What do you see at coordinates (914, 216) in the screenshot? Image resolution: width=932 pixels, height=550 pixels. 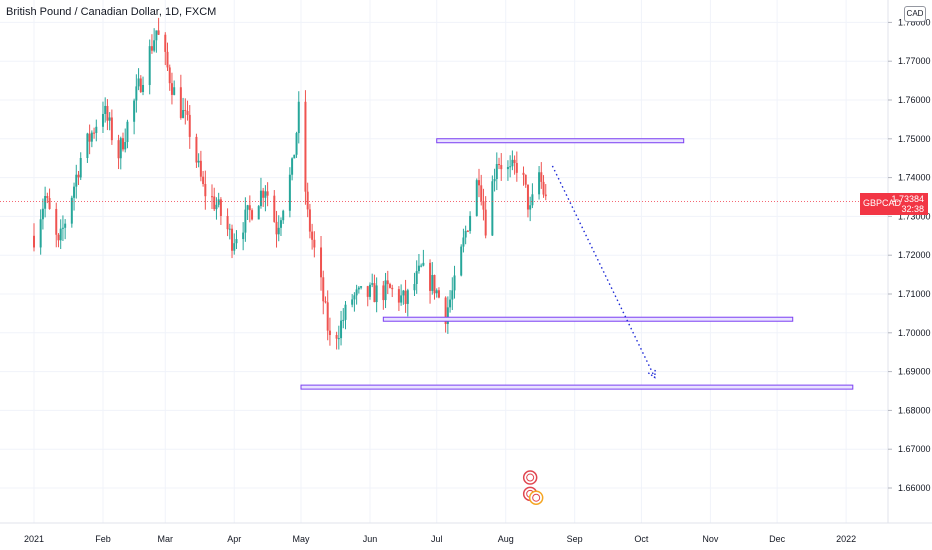 I see `y-tick-label: 1.73000` at bounding box center [914, 216].